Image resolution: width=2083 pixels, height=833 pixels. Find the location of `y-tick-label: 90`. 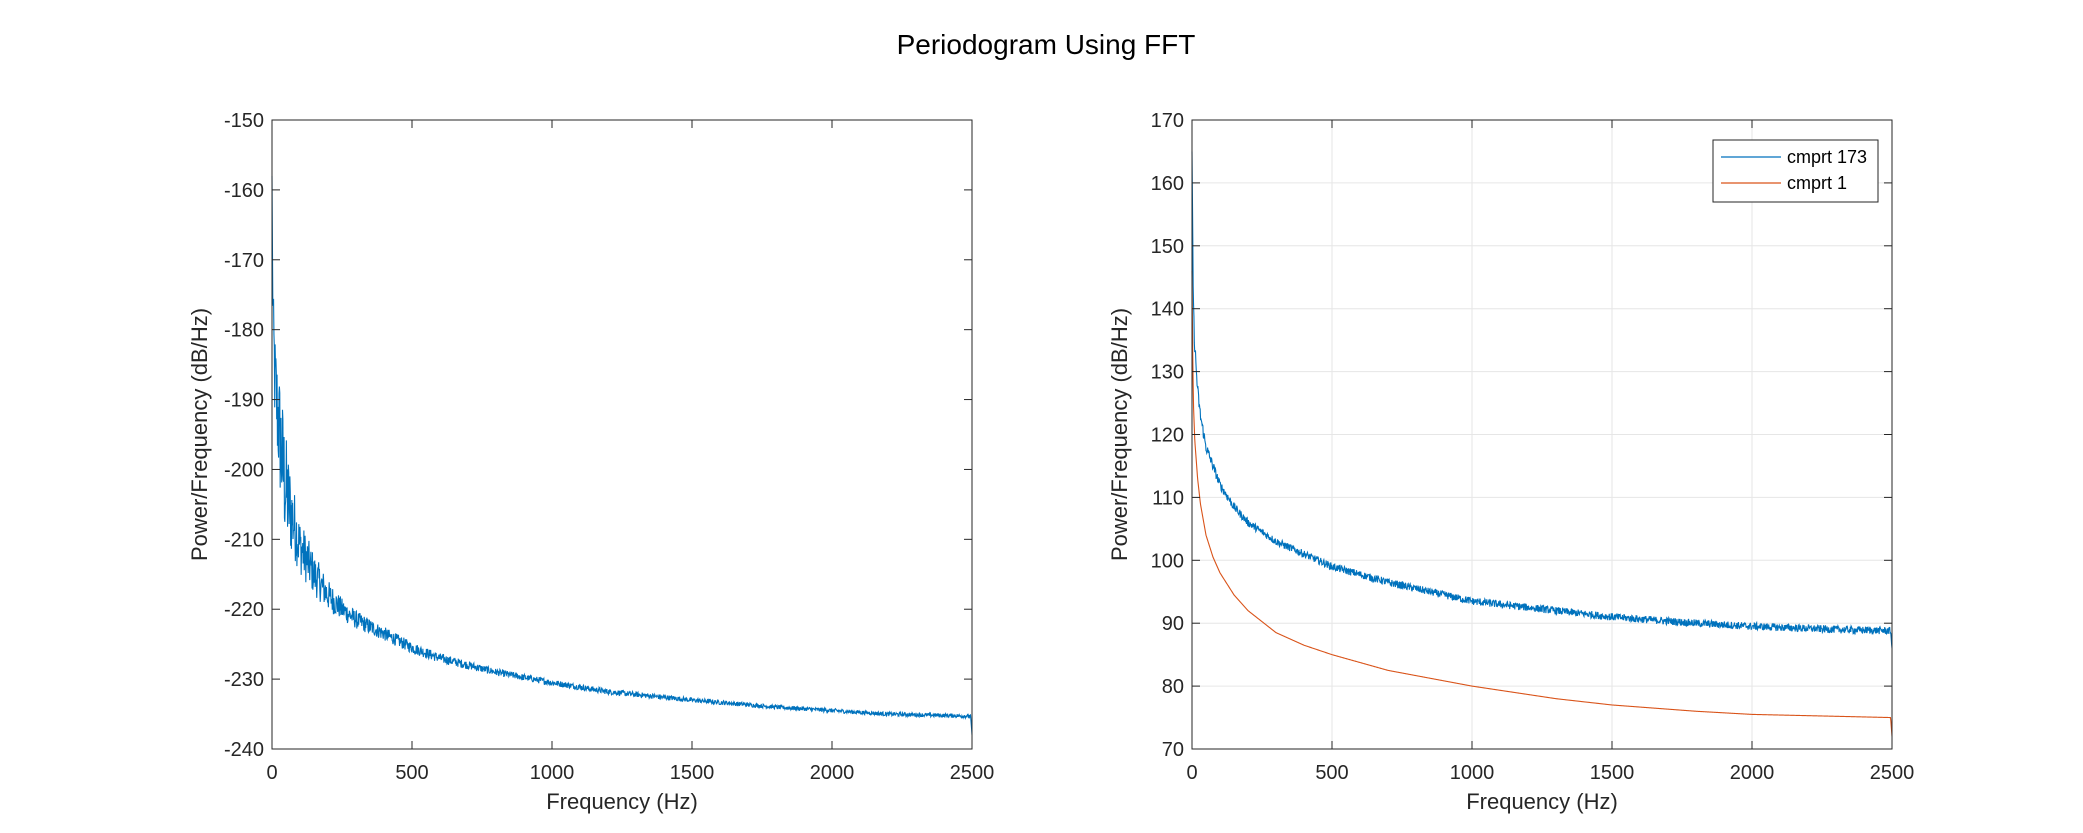

y-tick-label: 90 is located at coordinates (1173, 624).